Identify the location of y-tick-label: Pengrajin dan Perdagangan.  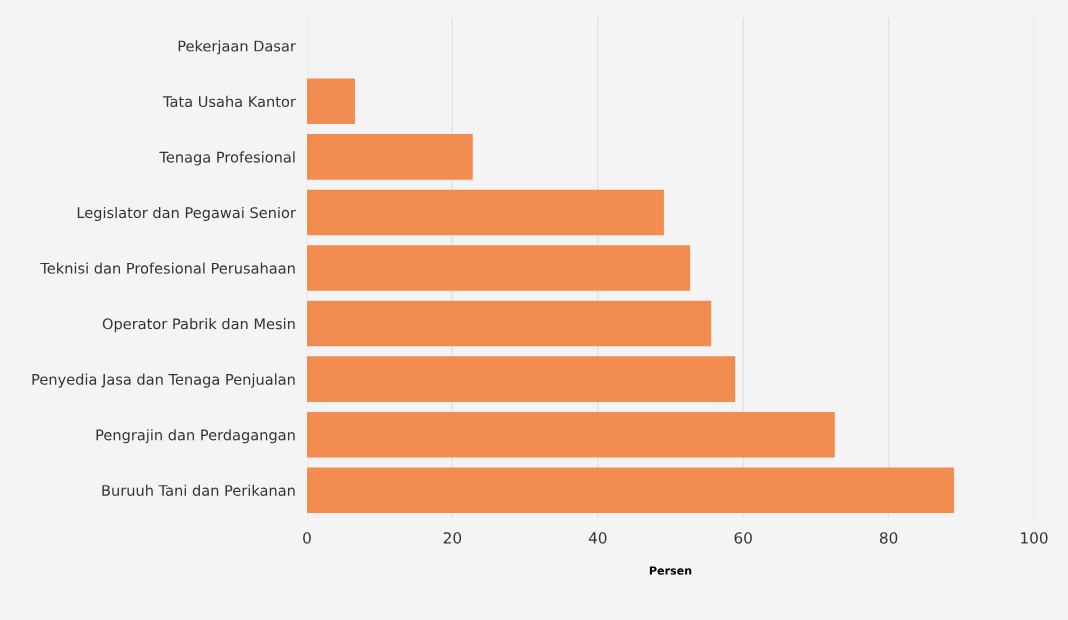
(195, 436).